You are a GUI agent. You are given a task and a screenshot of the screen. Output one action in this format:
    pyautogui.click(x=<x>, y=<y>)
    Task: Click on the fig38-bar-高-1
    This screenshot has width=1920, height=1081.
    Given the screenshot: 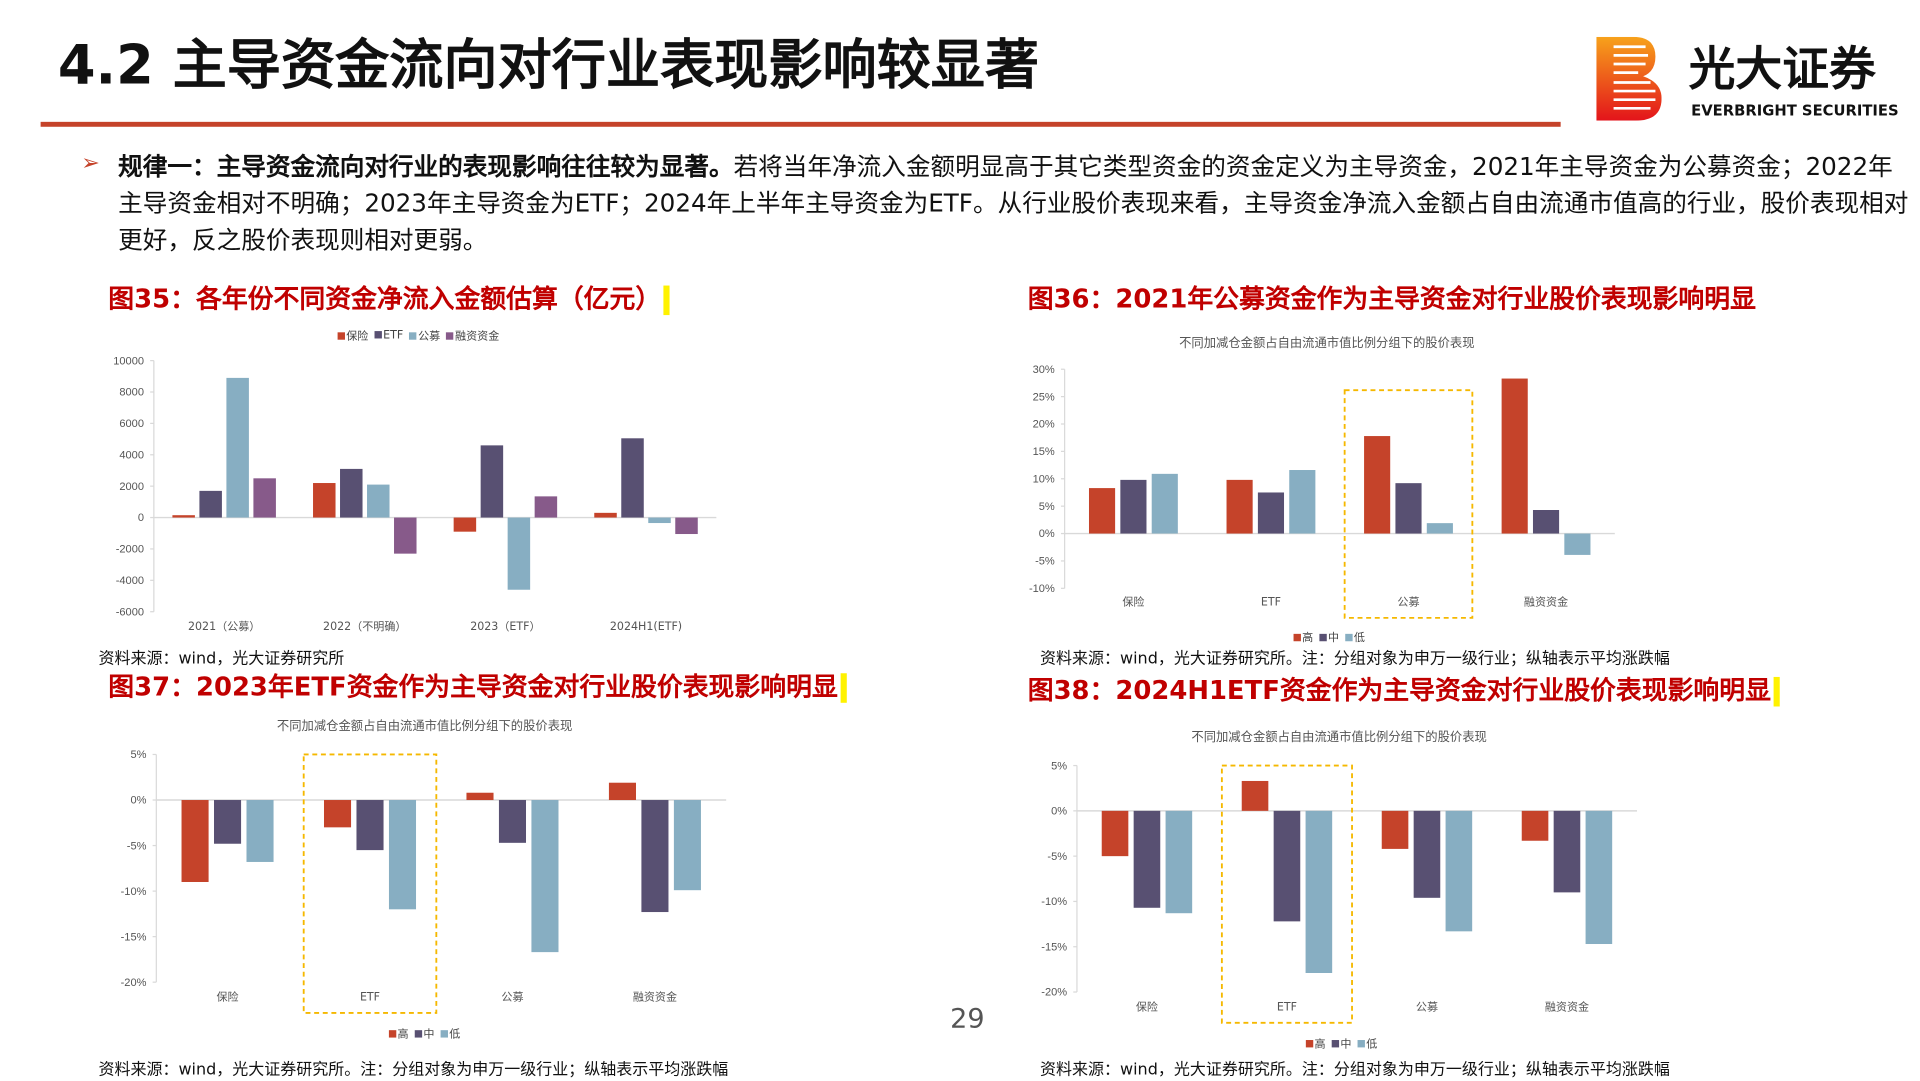 What is the action you would take?
    pyautogui.click(x=1255, y=795)
    